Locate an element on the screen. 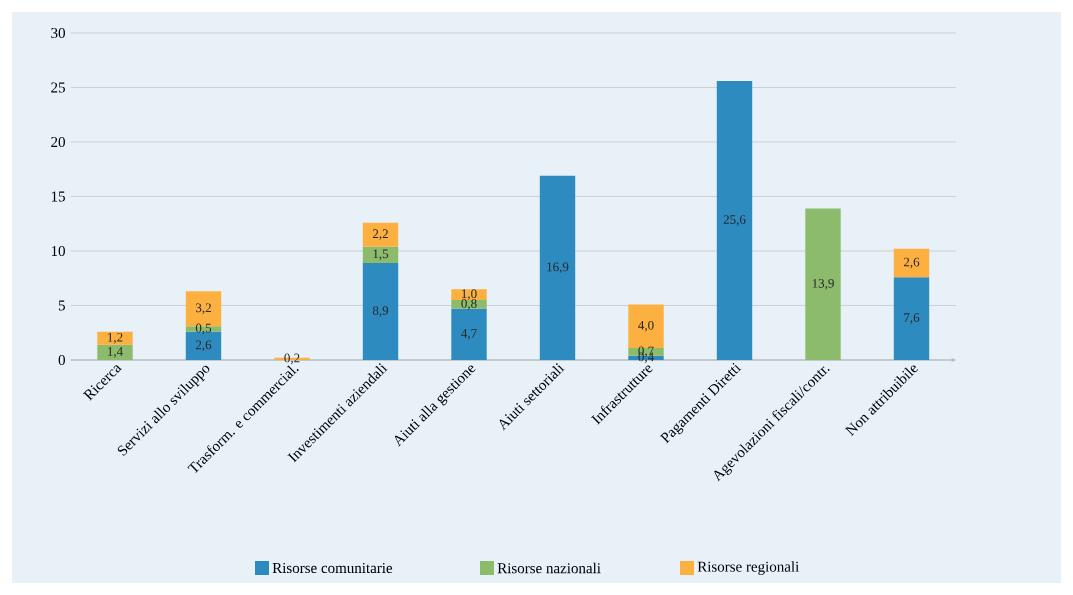 Image resolution: width=1073 pixels, height=595 pixels. y-tick-label: 10 is located at coordinates (58, 251).